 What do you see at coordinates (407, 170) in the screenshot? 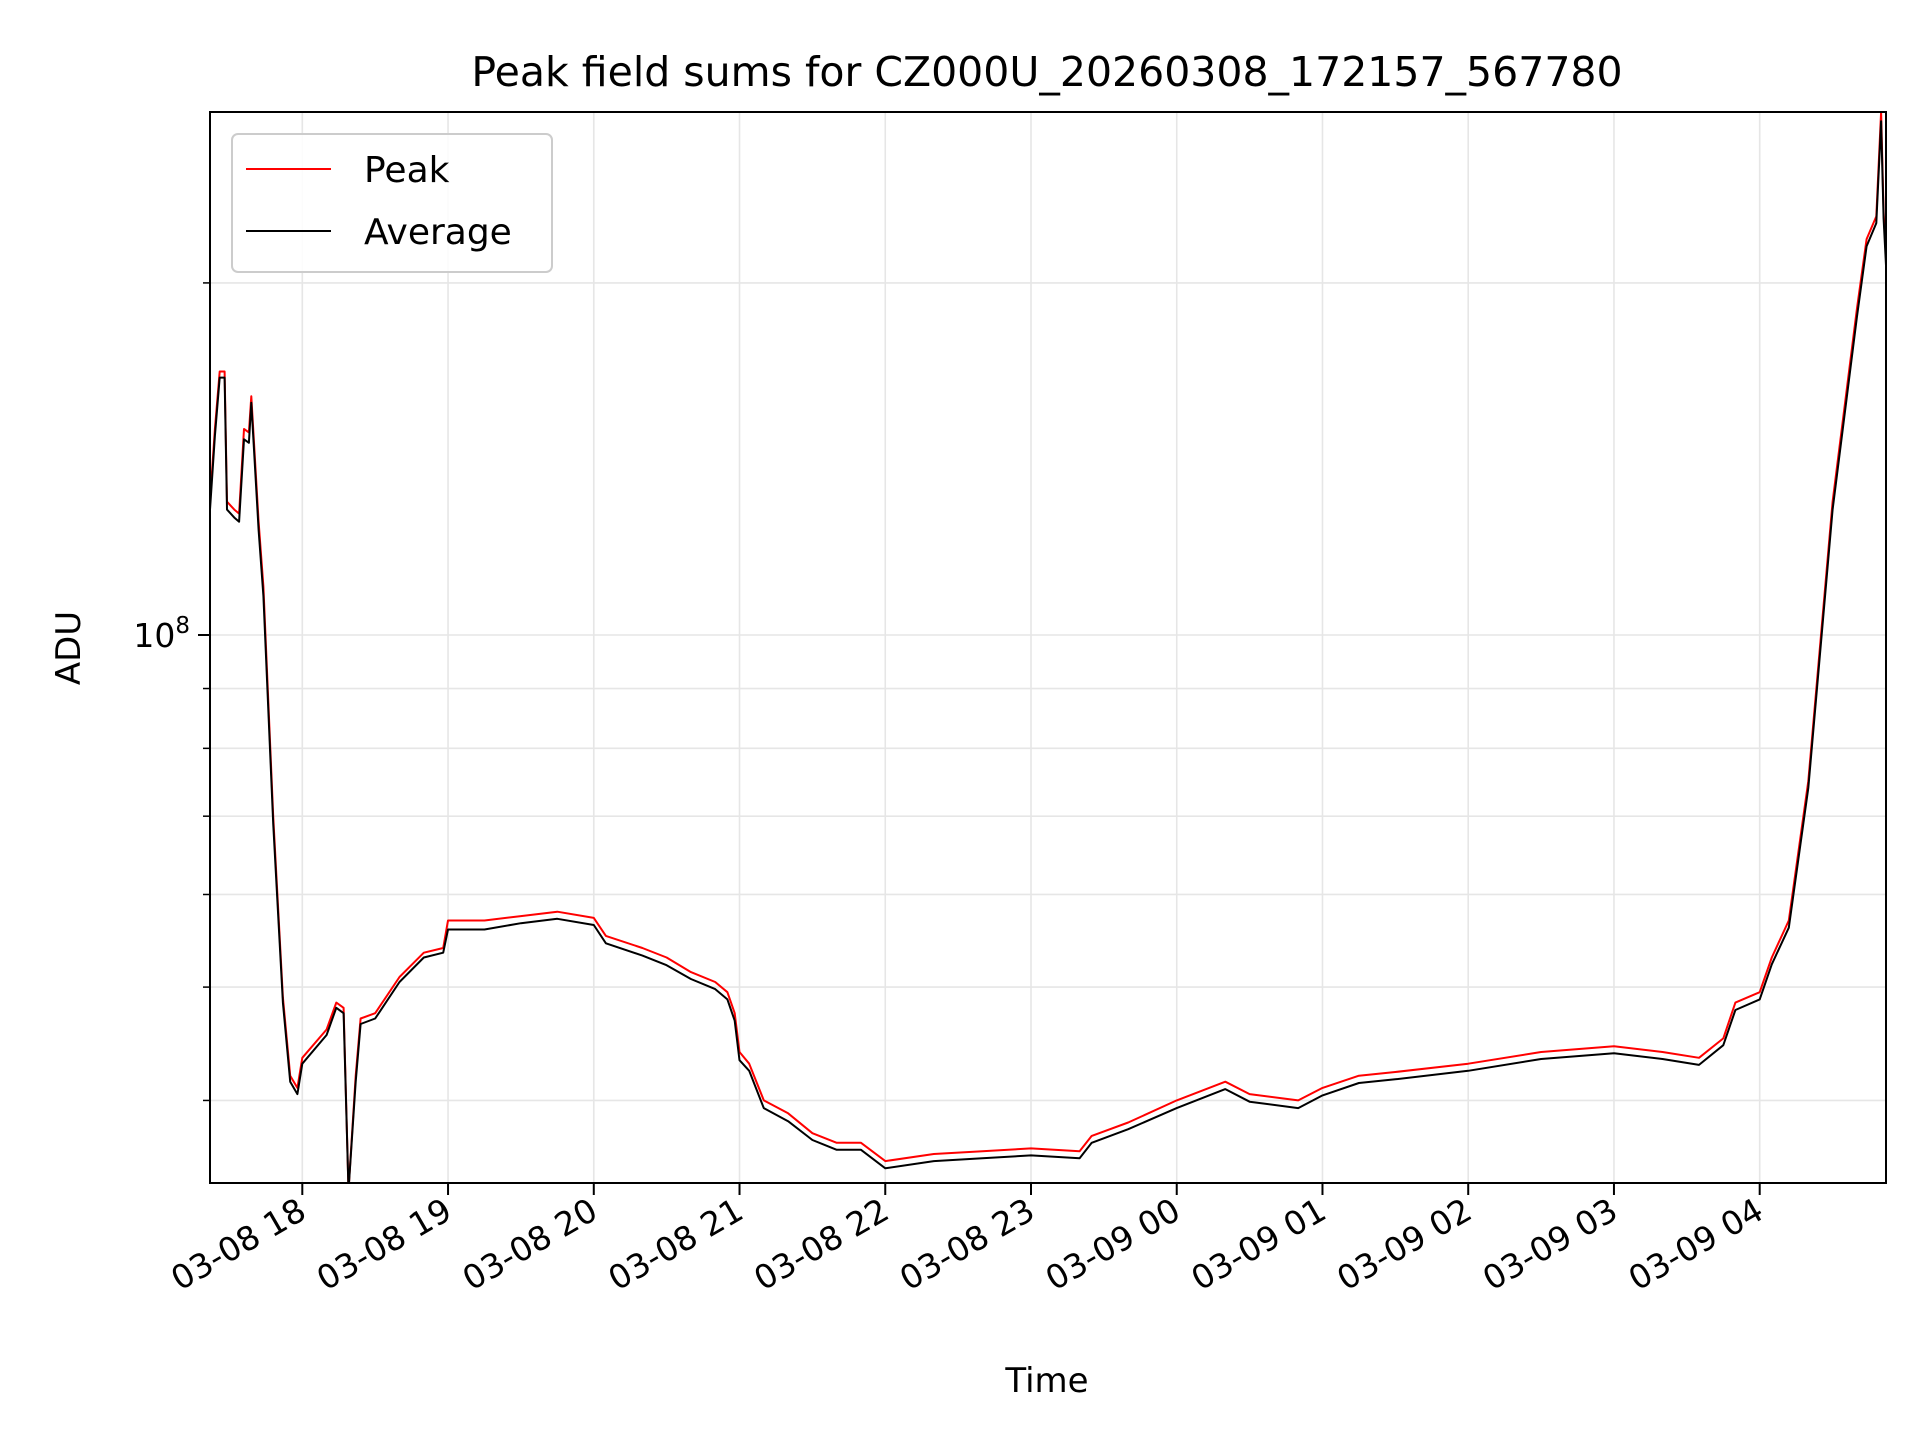
I see `legend-label-peak: Peak` at bounding box center [407, 170].